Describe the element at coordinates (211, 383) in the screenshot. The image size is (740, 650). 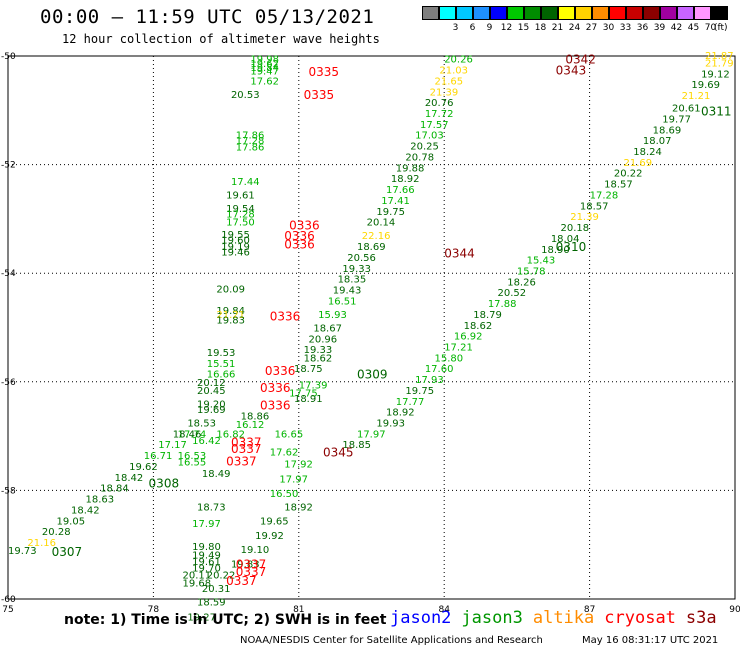
I see `wave-height-value: 20.12` at that location.